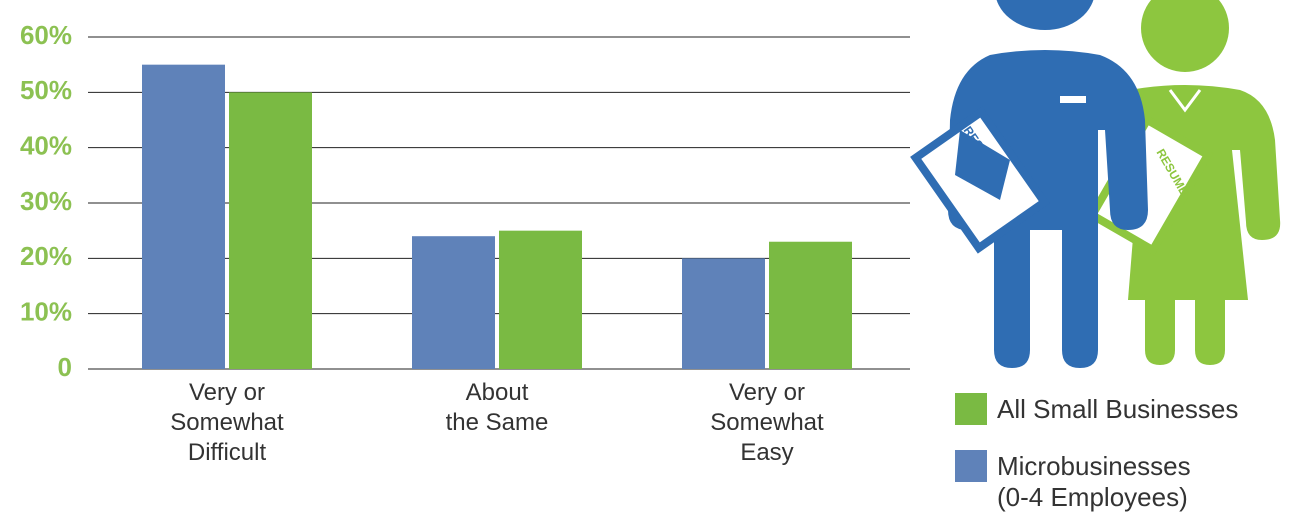  I want to click on legend-label: All Small Businesses, so click(1118, 409).